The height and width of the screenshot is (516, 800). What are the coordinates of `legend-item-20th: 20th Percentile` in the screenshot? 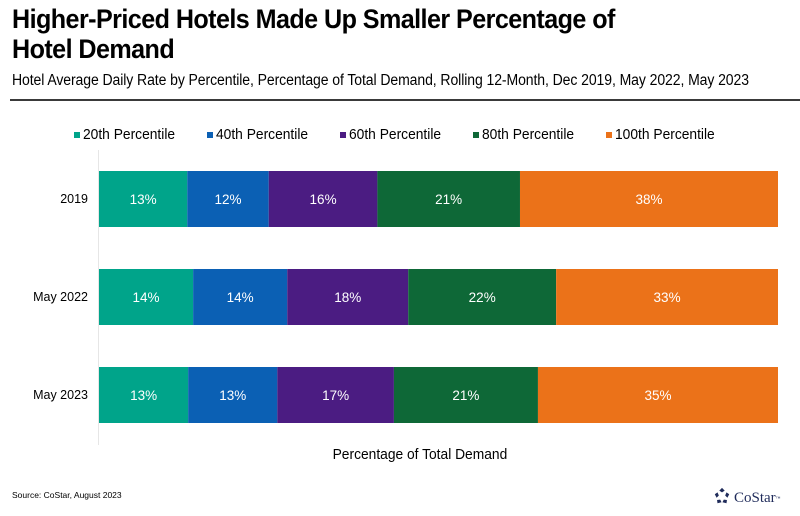 It's located at (128, 134).